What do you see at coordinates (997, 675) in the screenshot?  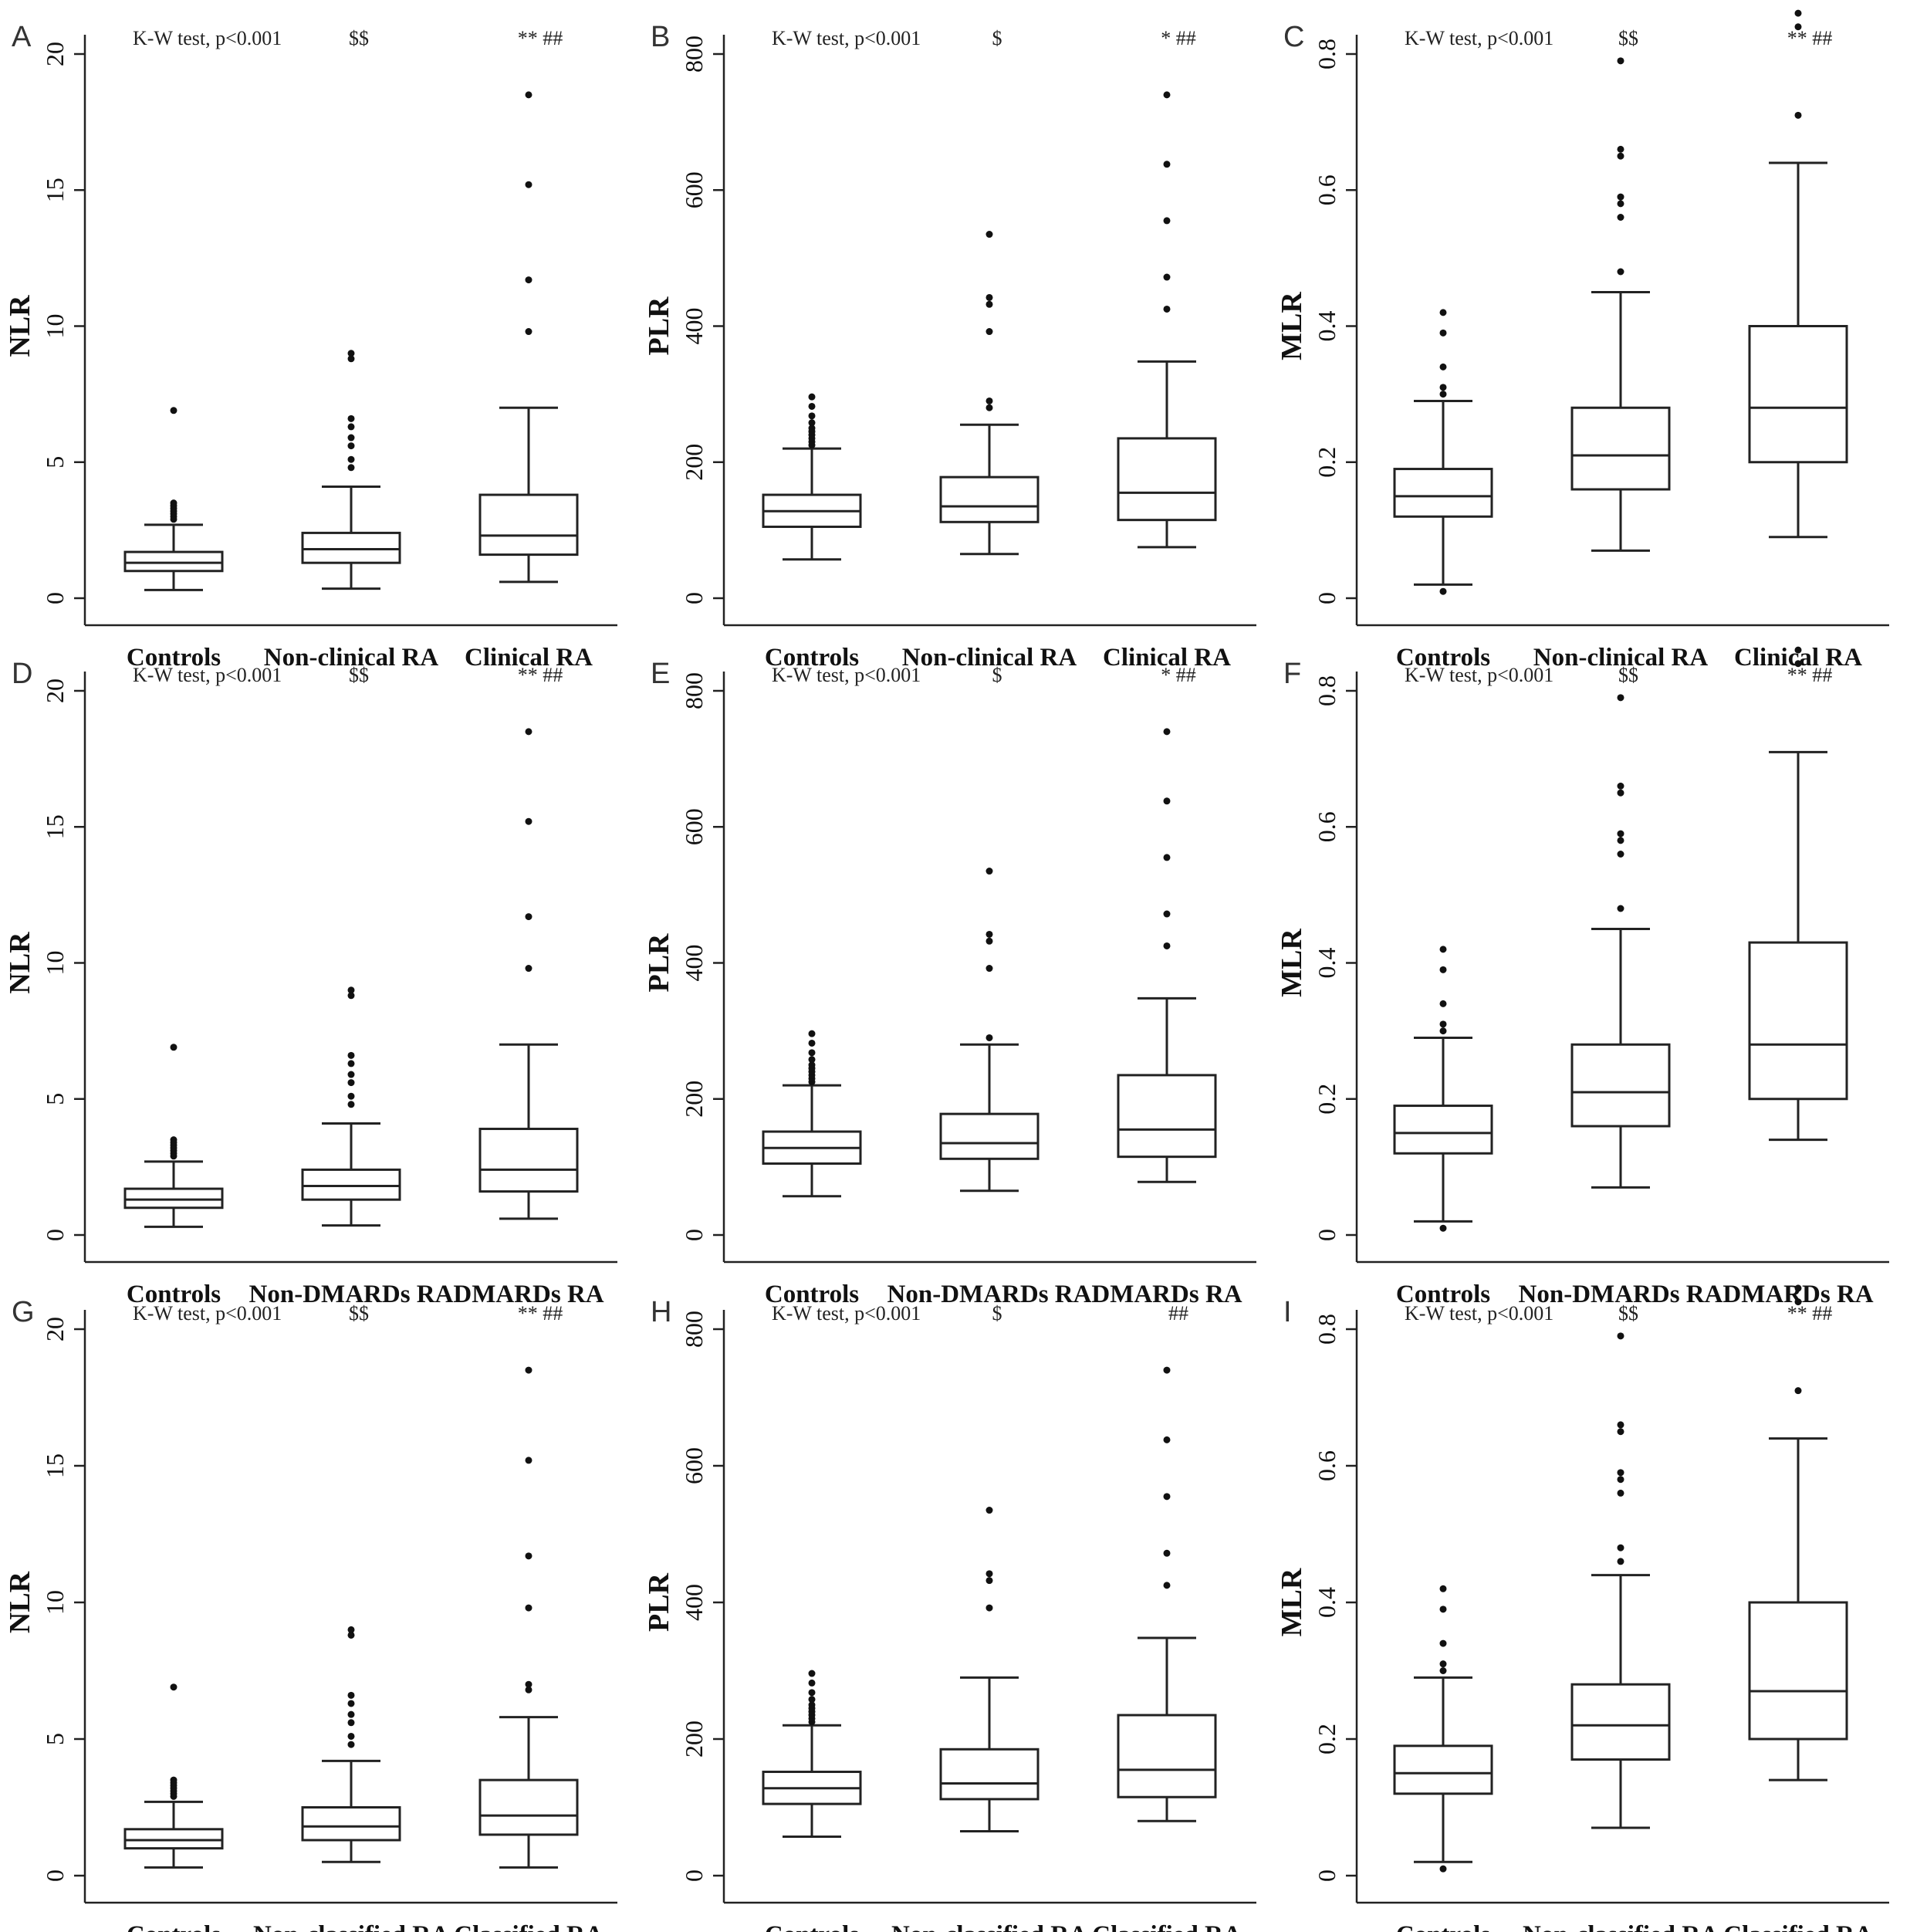 I see `mid-annotation: $` at bounding box center [997, 675].